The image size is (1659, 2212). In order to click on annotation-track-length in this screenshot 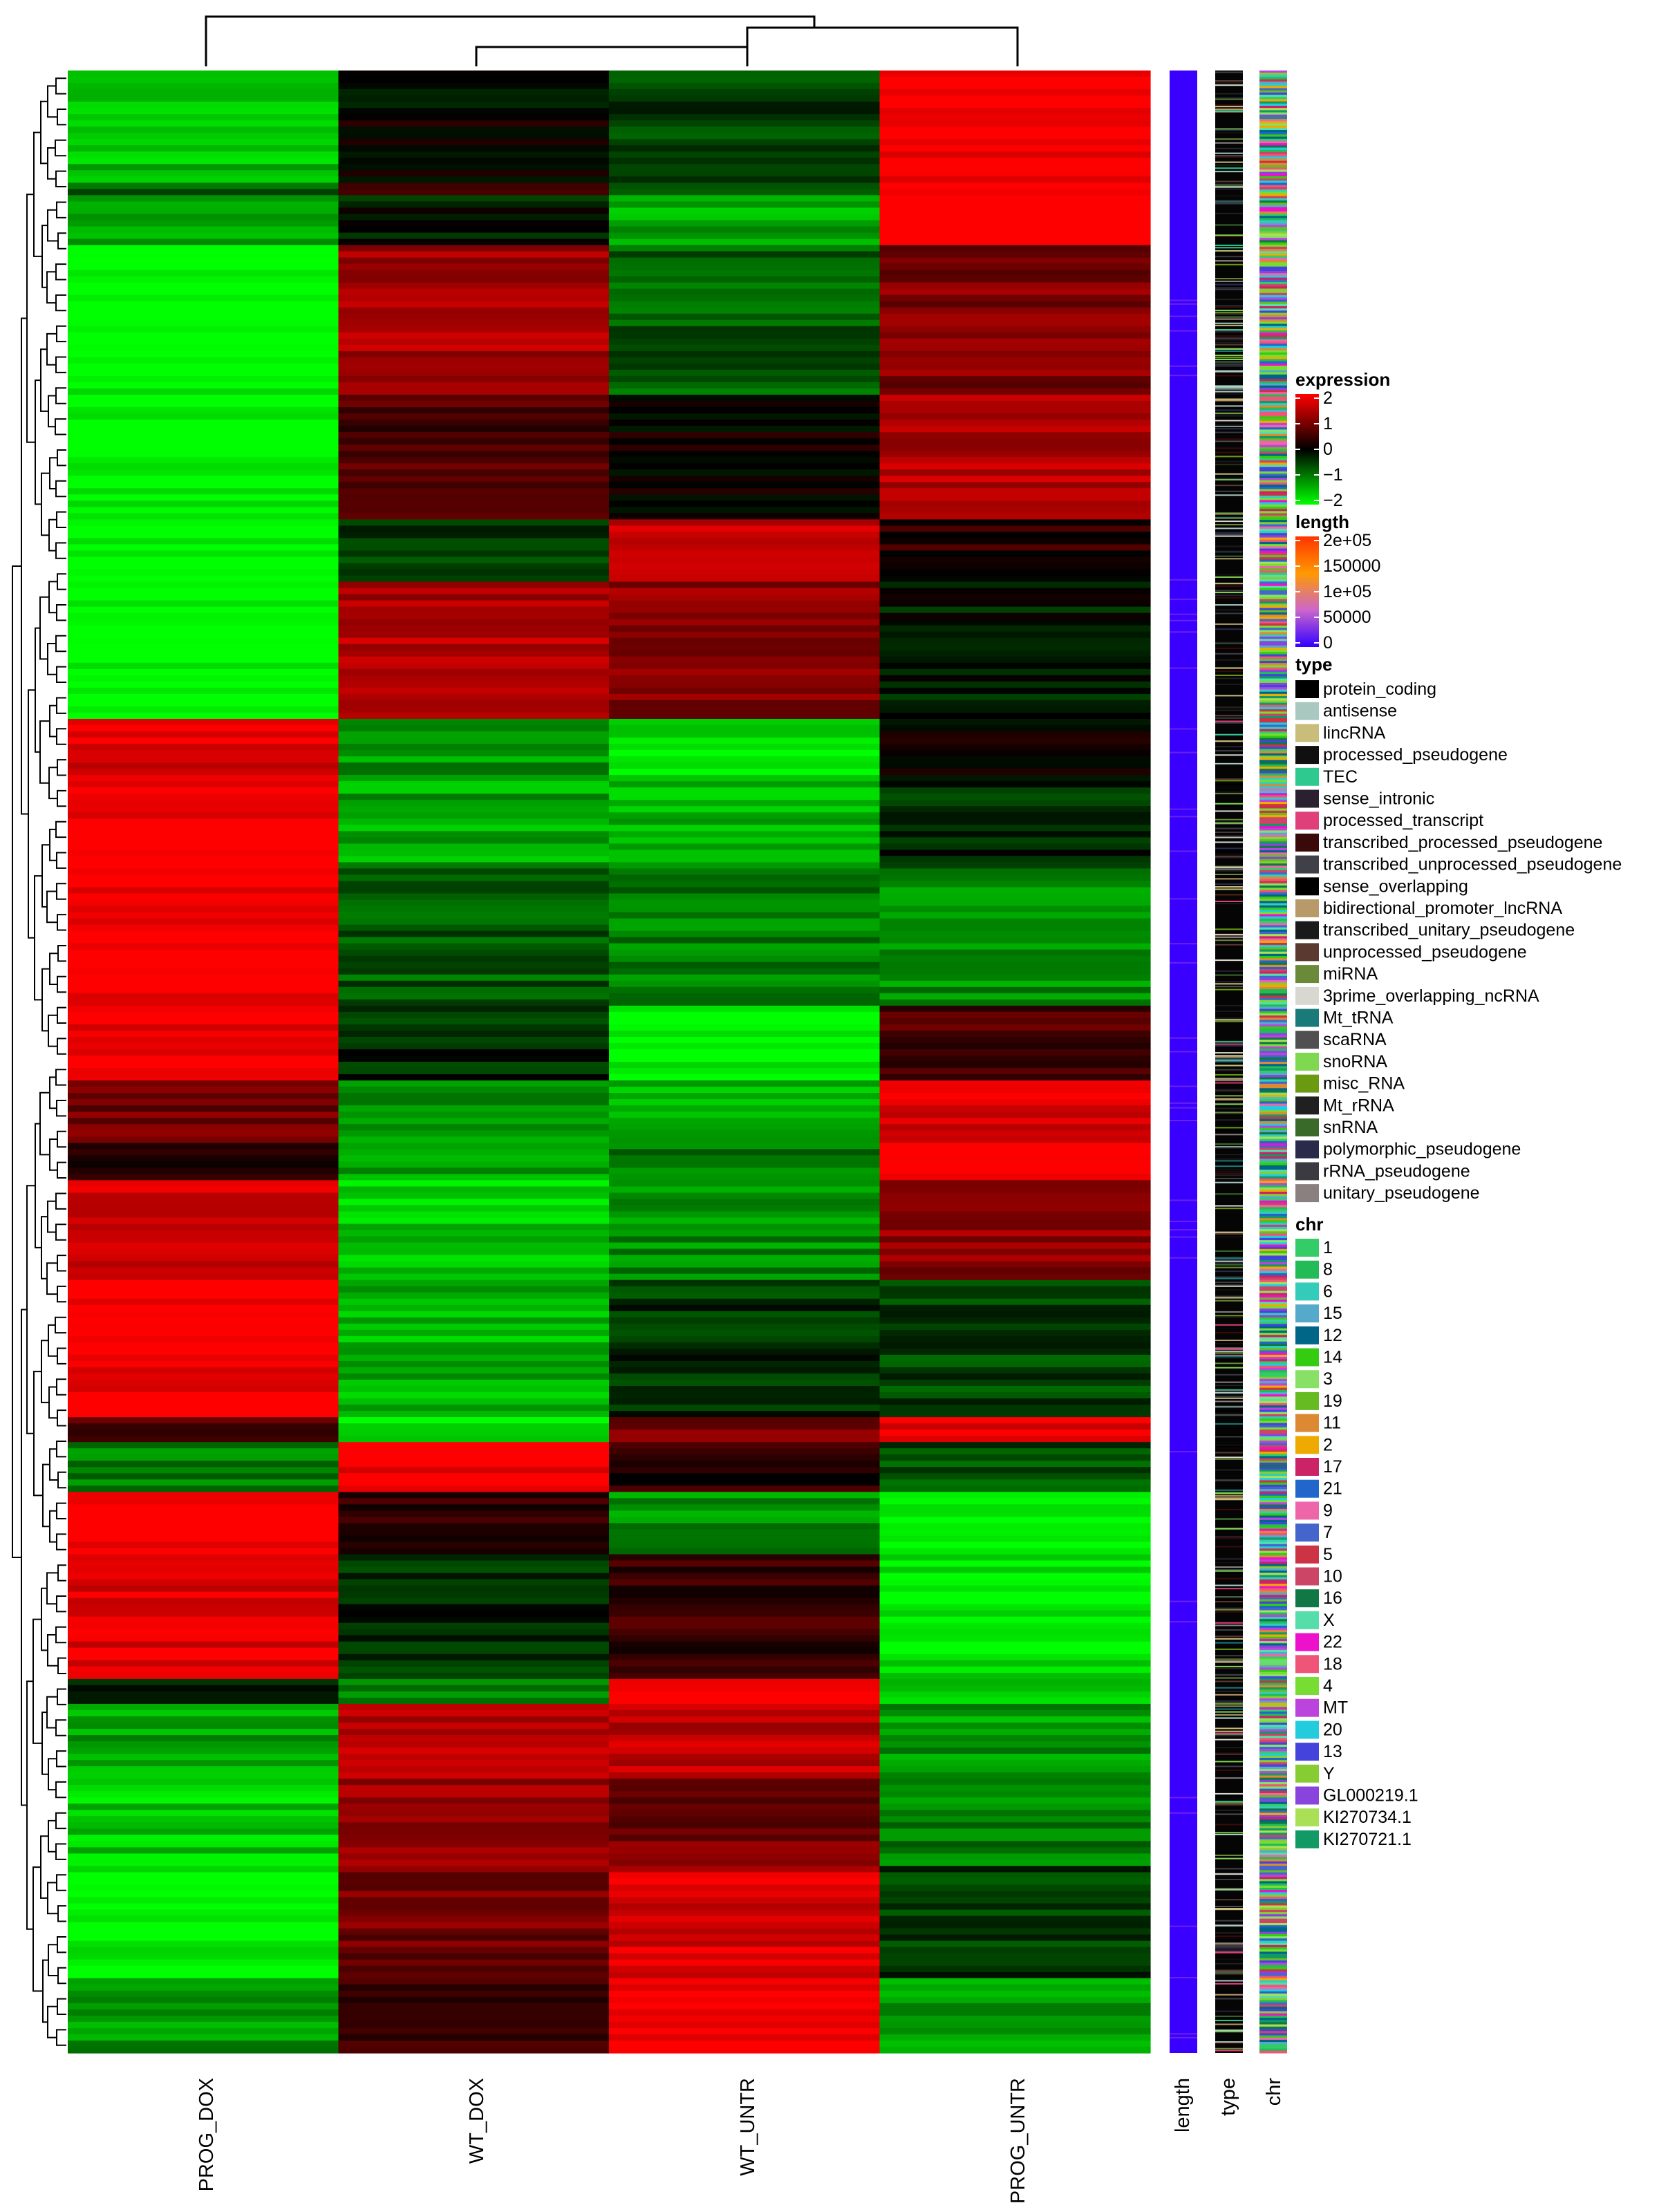, I will do `click(1183, 1062)`.